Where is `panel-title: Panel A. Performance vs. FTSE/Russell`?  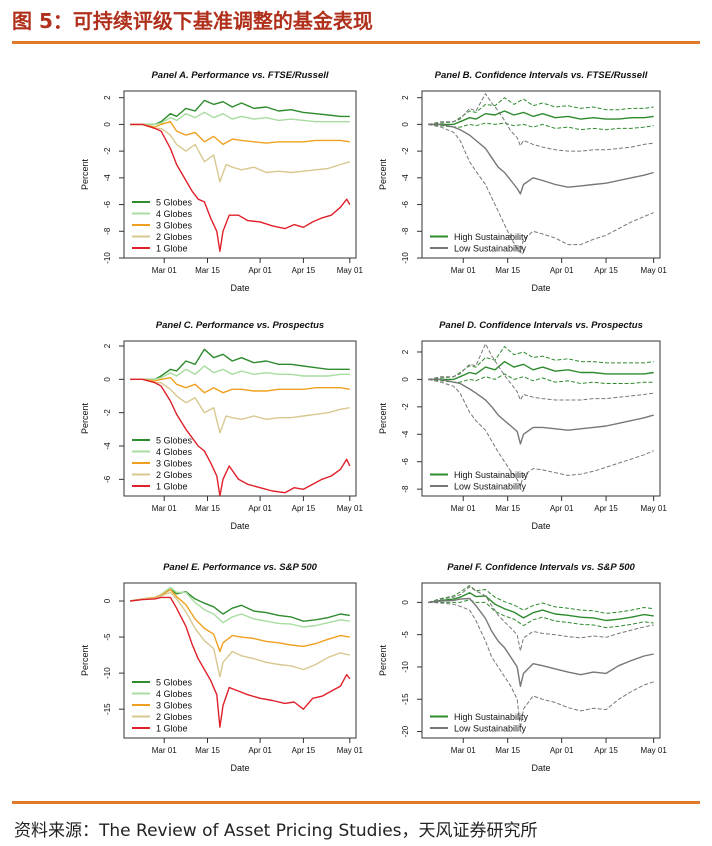 panel-title: Panel A. Performance vs. FTSE/Russell is located at coordinates (239, 75).